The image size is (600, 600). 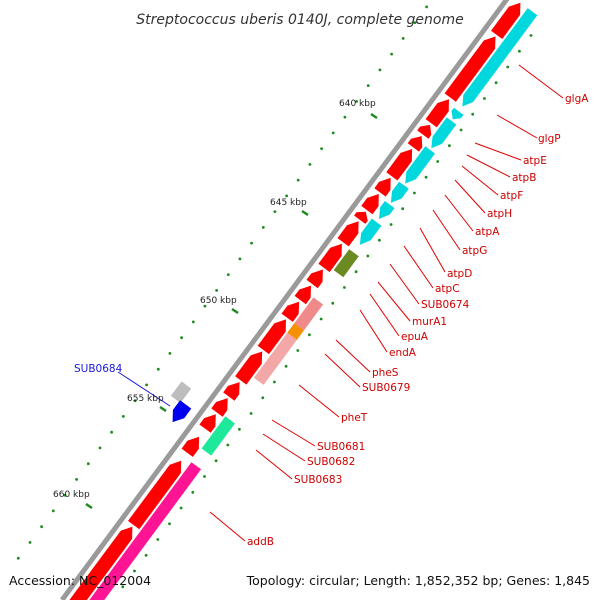 What do you see at coordinates (145, 399) in the screenshot?
I see `kbp-label-655: 655 kbp` at bounding box center [145, 399].